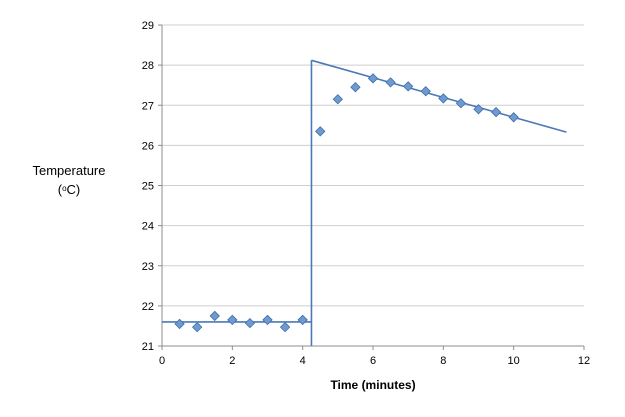 Image resolution: width=625 pixels, height=417 pixels. What do you see at coordinates (64, 188) in the screenshot?
I see `y-axis-unit-superscript: o` at bounding box center [64, 188].